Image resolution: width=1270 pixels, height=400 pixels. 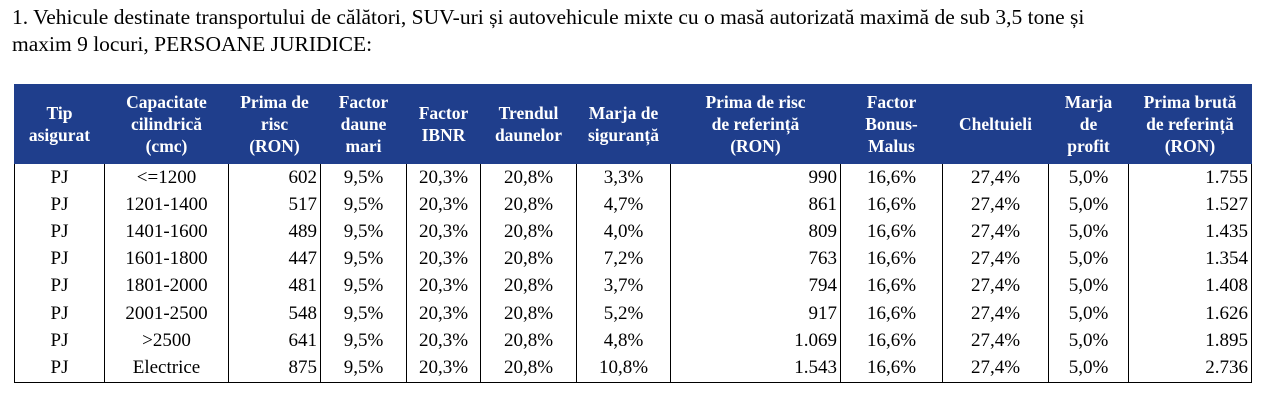 I want to click on cell-prima-de-risc: 548, so click(x=274, y=313).